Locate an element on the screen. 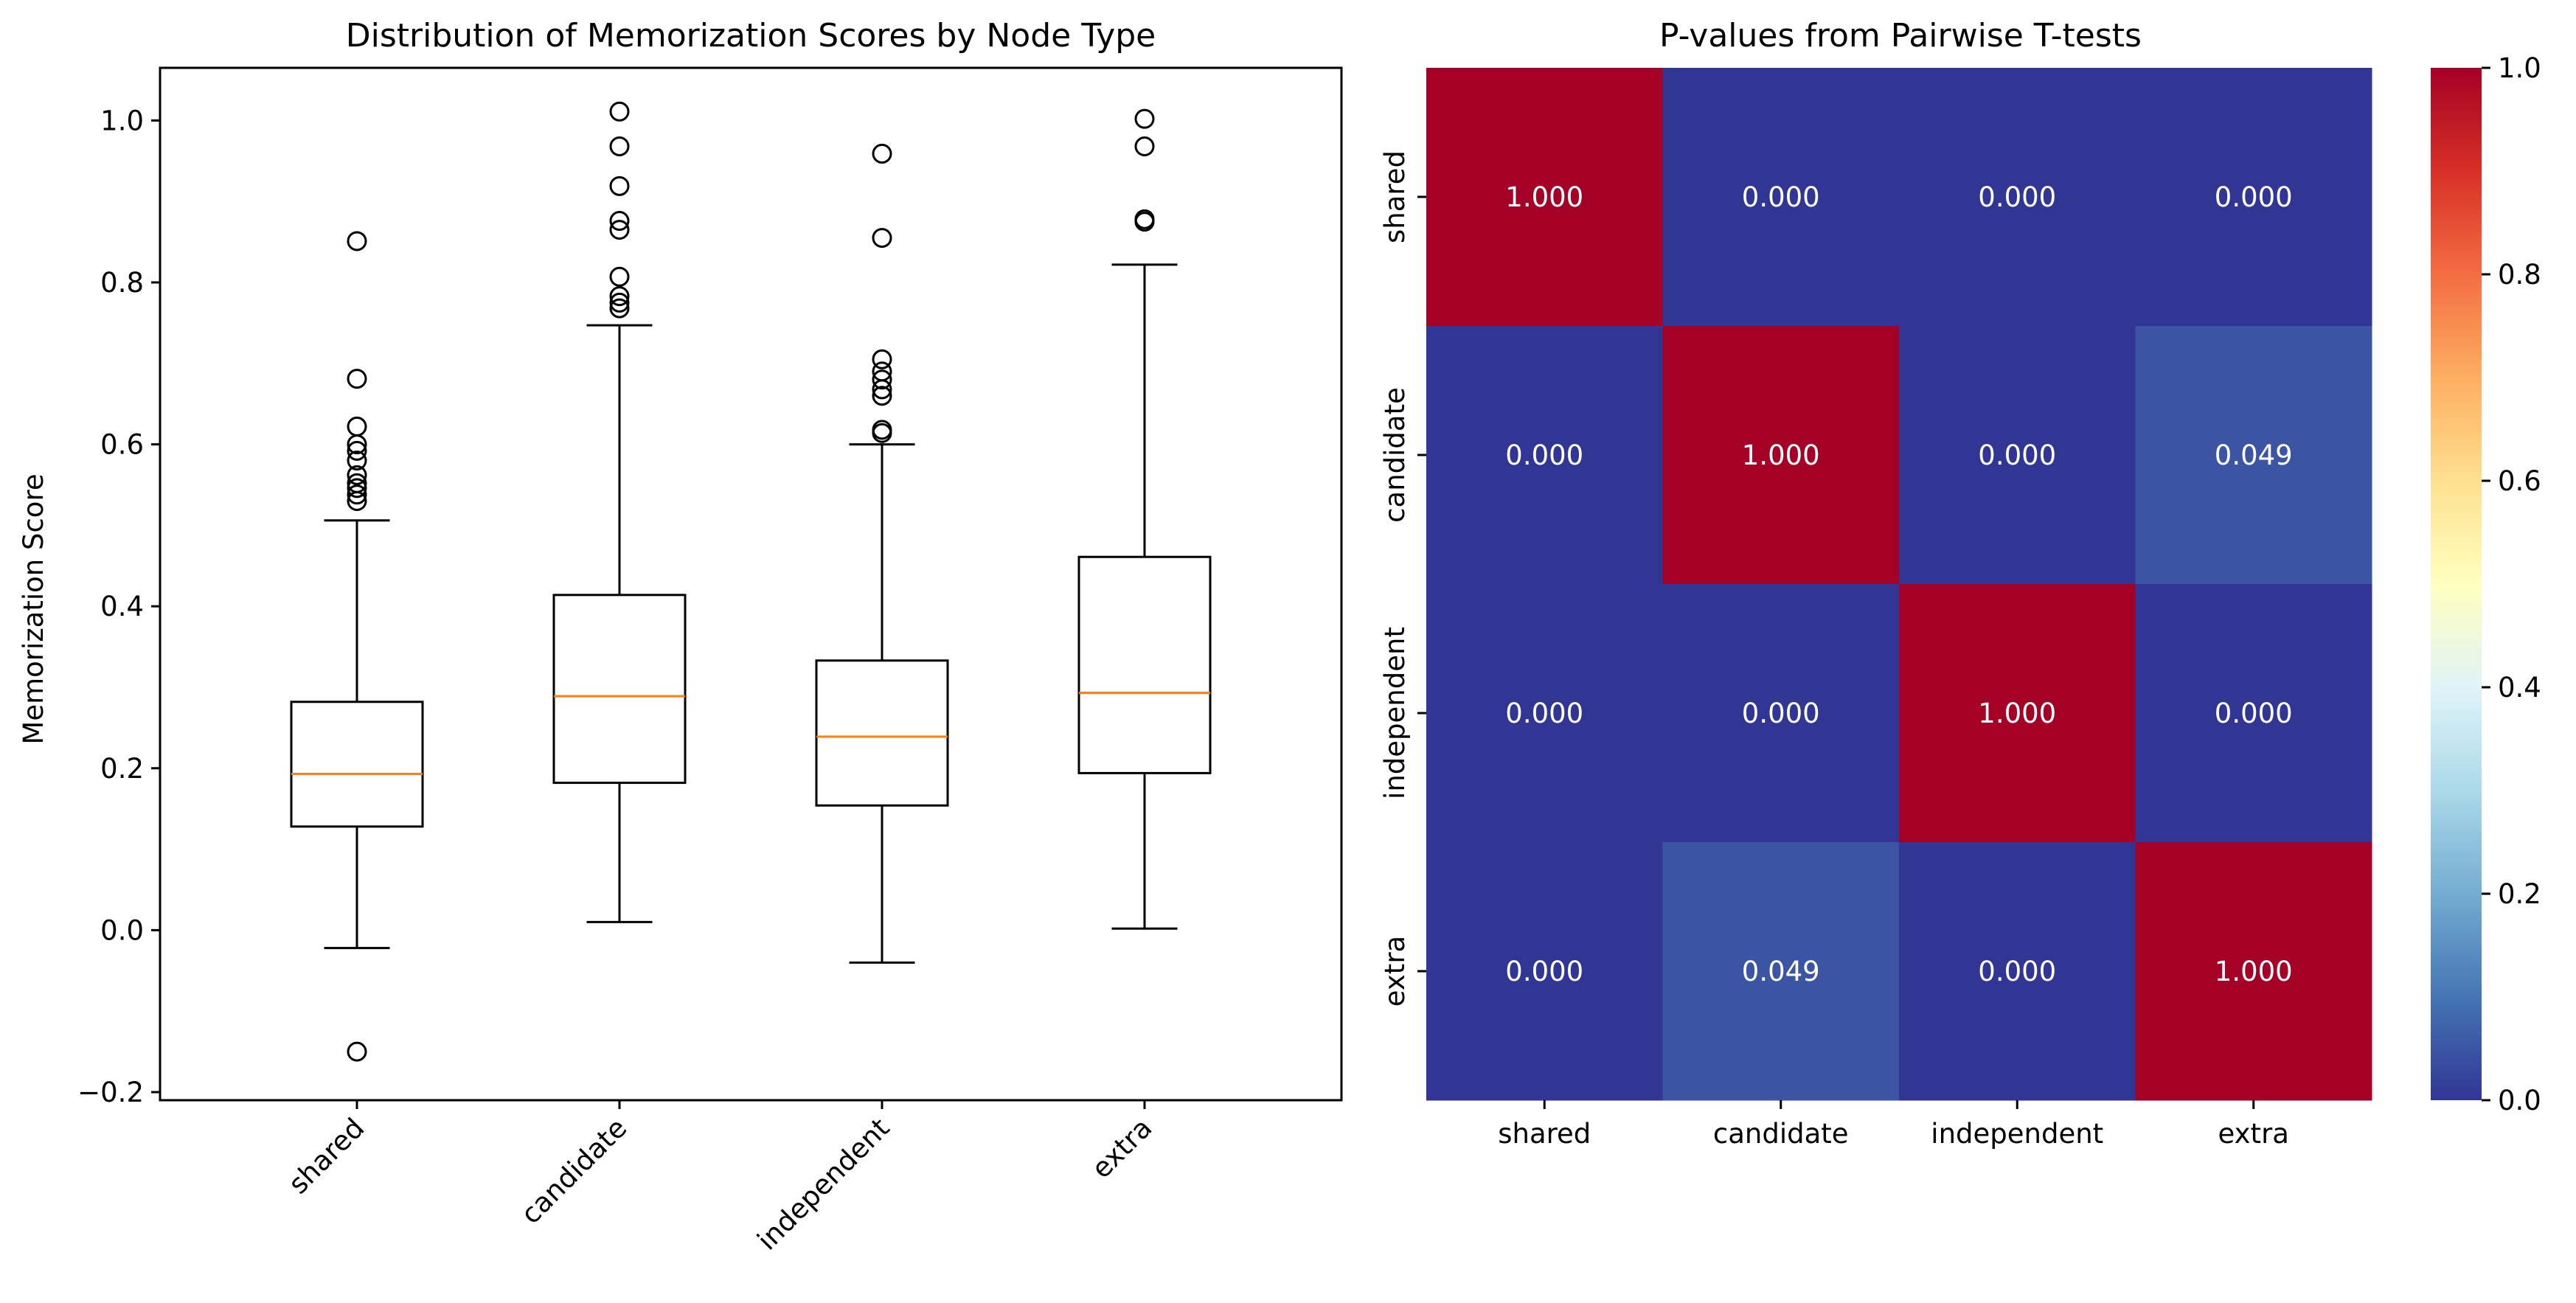 The width and height of the screenshot is (2576, 1303). heatmap-x-tick-label: candidate is located at coordinates (1781, 1134).